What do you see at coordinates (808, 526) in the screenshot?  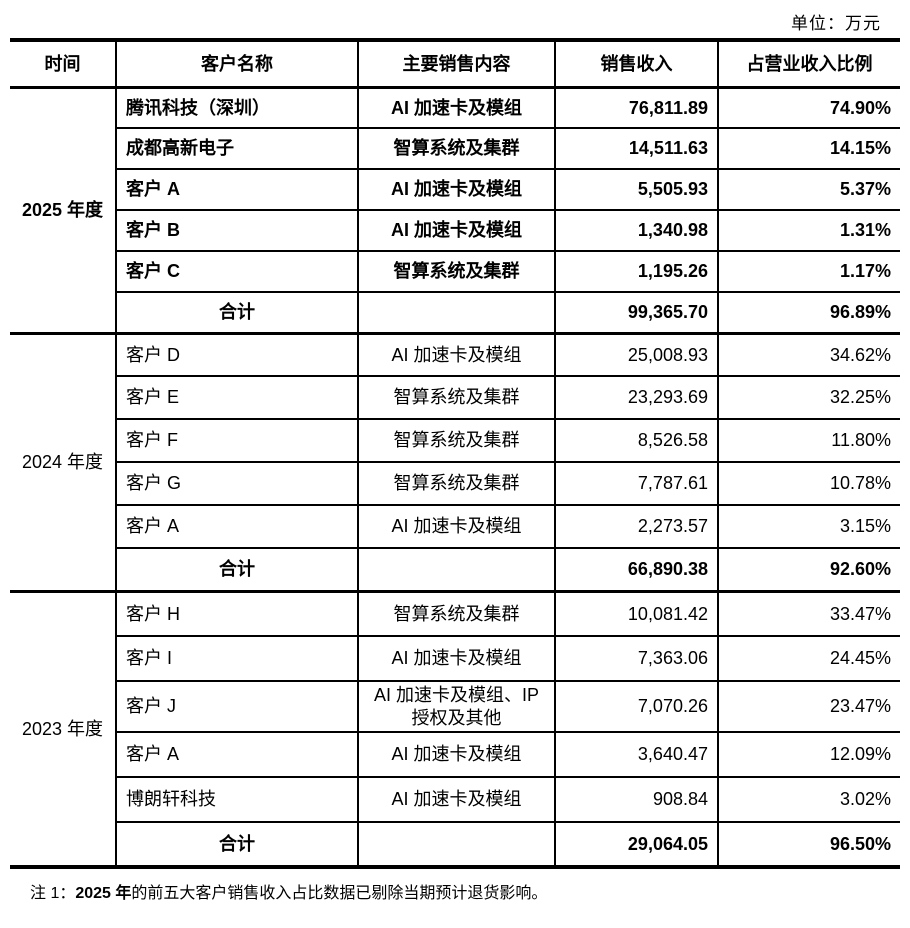 I see `ratio-cell: 3.15%` at bounding box center [808, 526].